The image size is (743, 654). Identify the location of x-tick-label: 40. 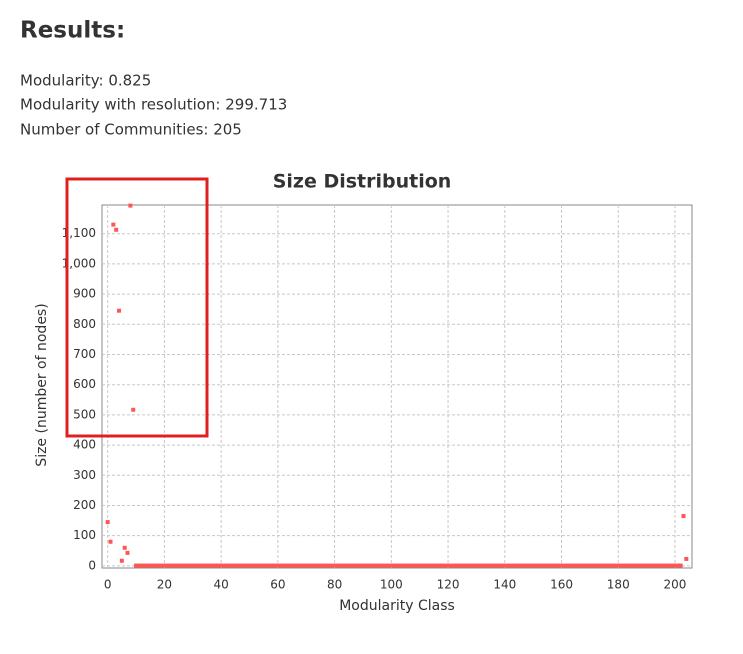
(220, 585).